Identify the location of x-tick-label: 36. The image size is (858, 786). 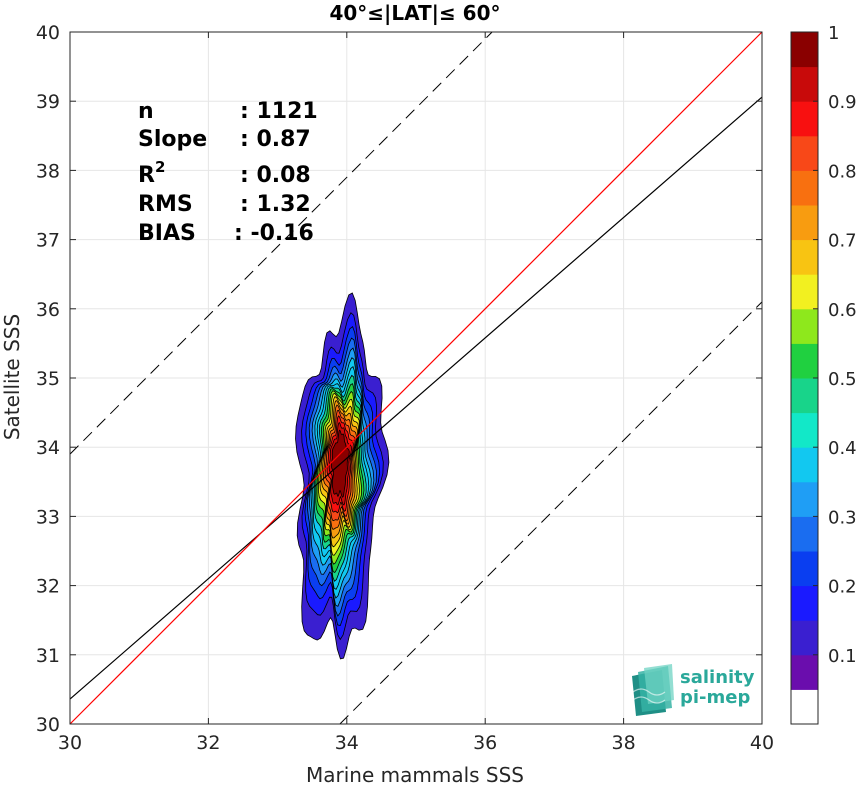
(485, 743).